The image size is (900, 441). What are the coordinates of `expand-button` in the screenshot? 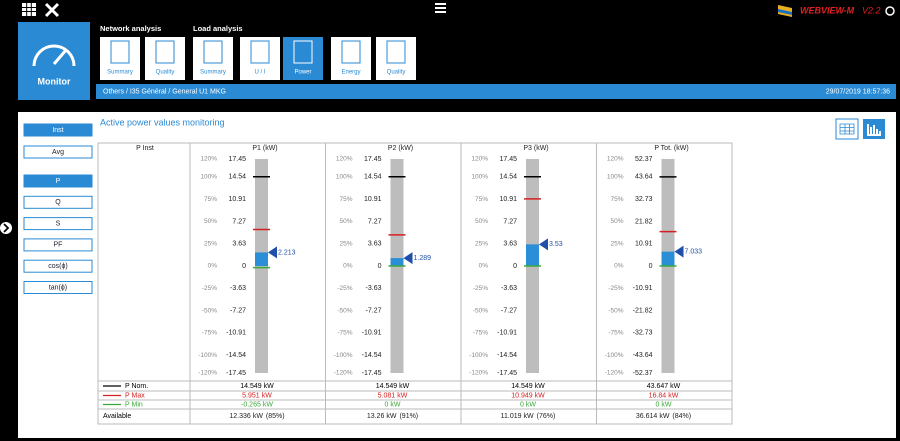 It's located at (6, 228).